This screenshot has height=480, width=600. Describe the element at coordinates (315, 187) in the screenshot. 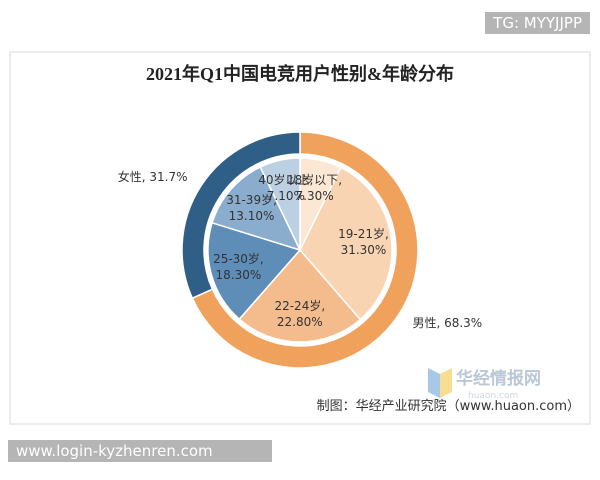

I see `inner-label: 18岁以下, 7.30%` at that location.